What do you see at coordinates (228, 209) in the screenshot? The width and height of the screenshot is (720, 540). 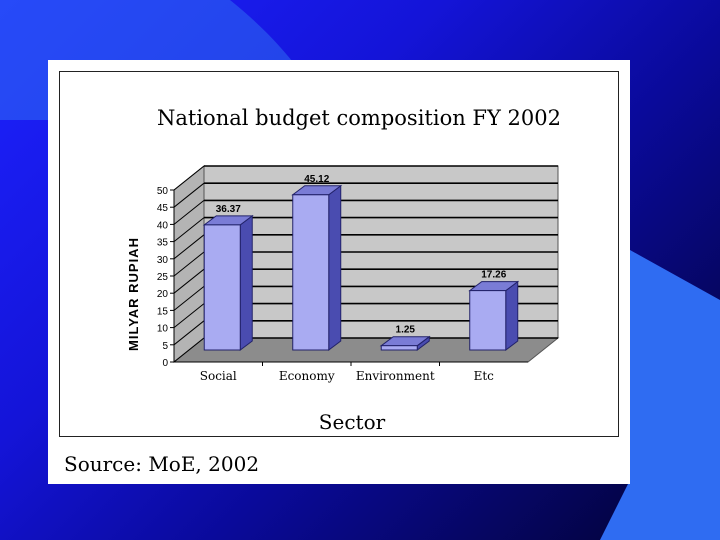 I see `data-label: 36.37` at bounding box center [228, 209].